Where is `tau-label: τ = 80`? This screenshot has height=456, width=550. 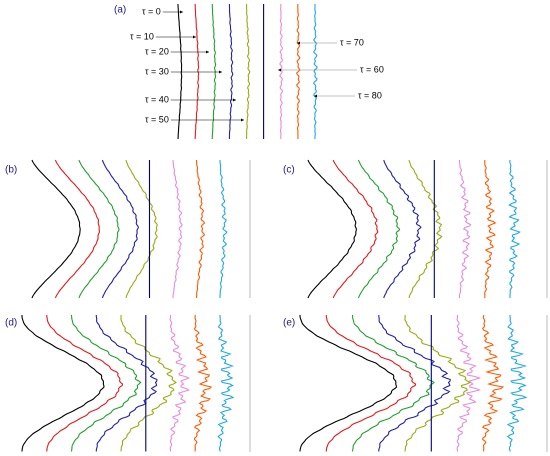
tau-label: τ = 80 is located at coordinates (370, 95).